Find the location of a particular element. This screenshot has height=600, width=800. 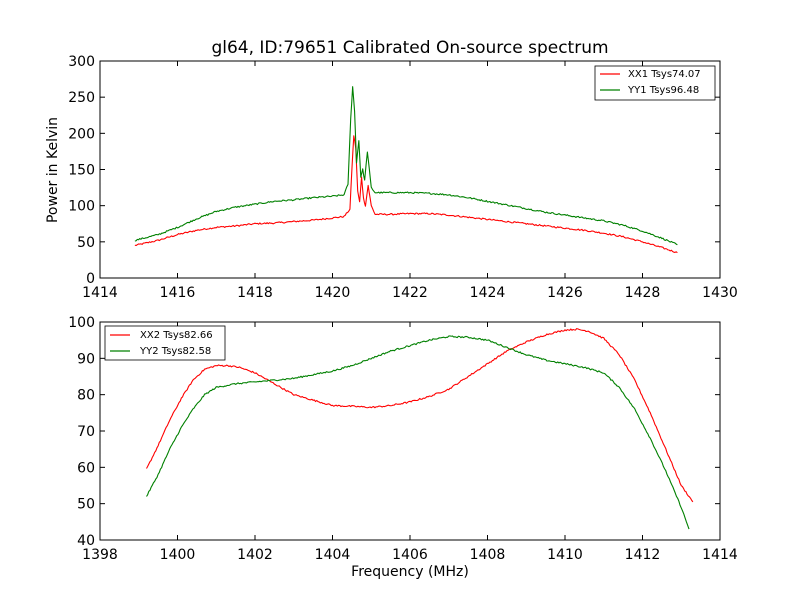

y-tick-label: 90 is located at coordinates (86, 359).